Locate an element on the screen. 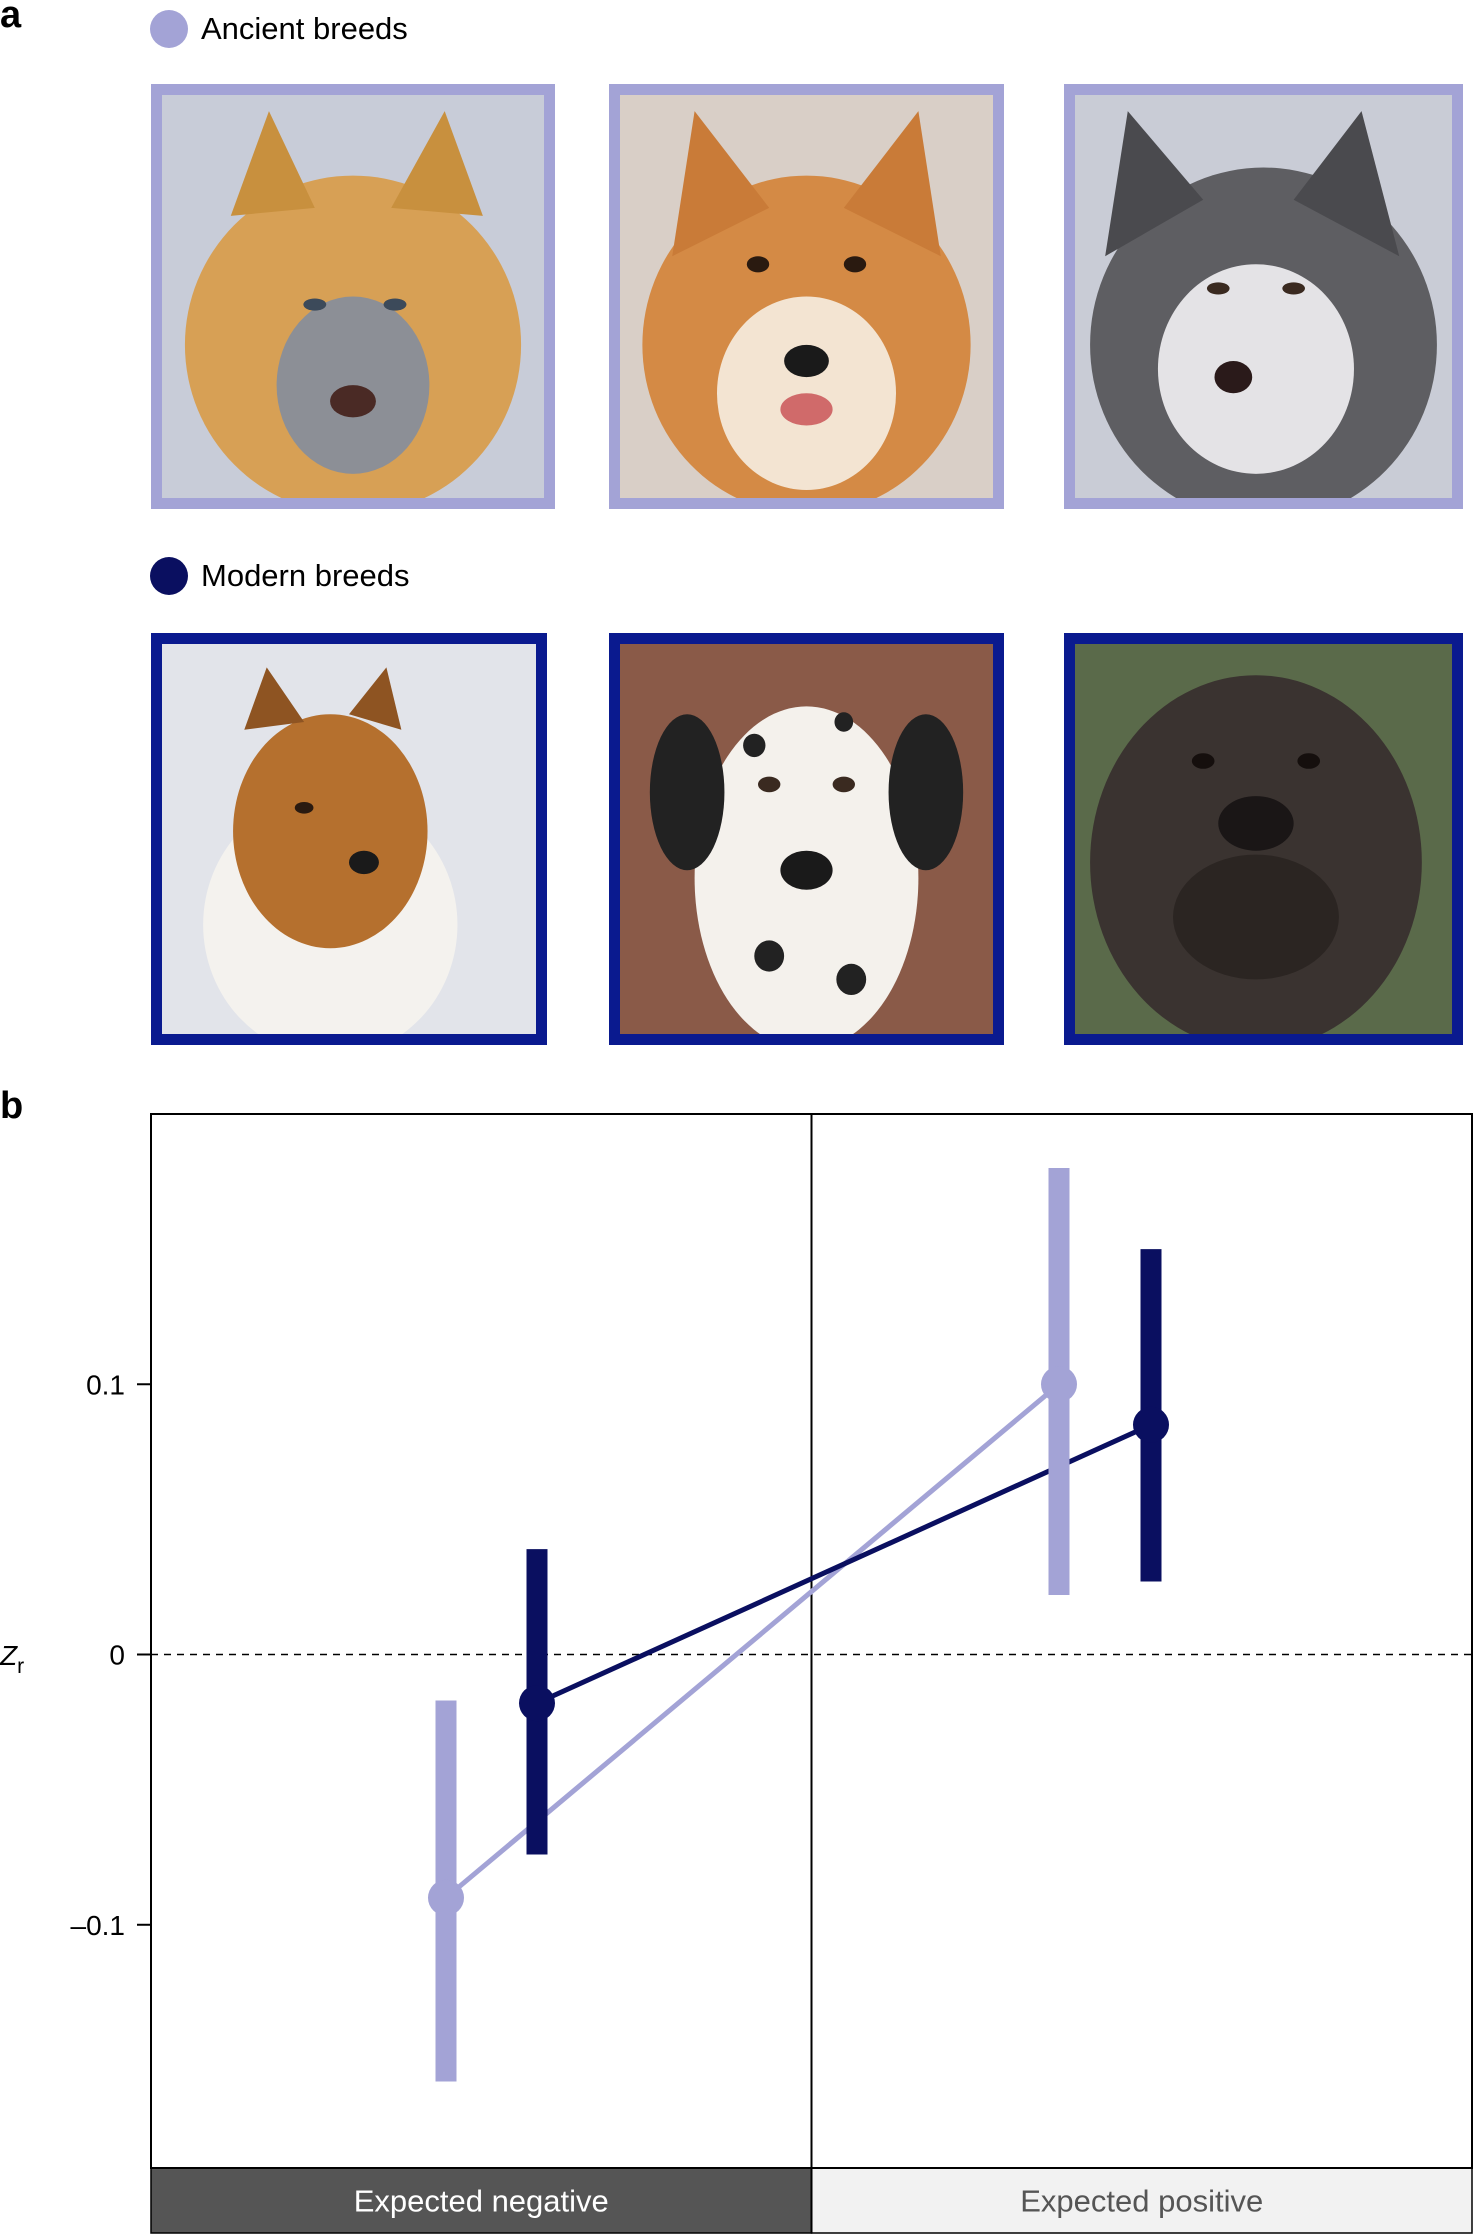 Image resolution: width=1483 pixels, height=2237 pixels. modern-breeds-legend: Modern breeds is located at coordinates (280, 576).